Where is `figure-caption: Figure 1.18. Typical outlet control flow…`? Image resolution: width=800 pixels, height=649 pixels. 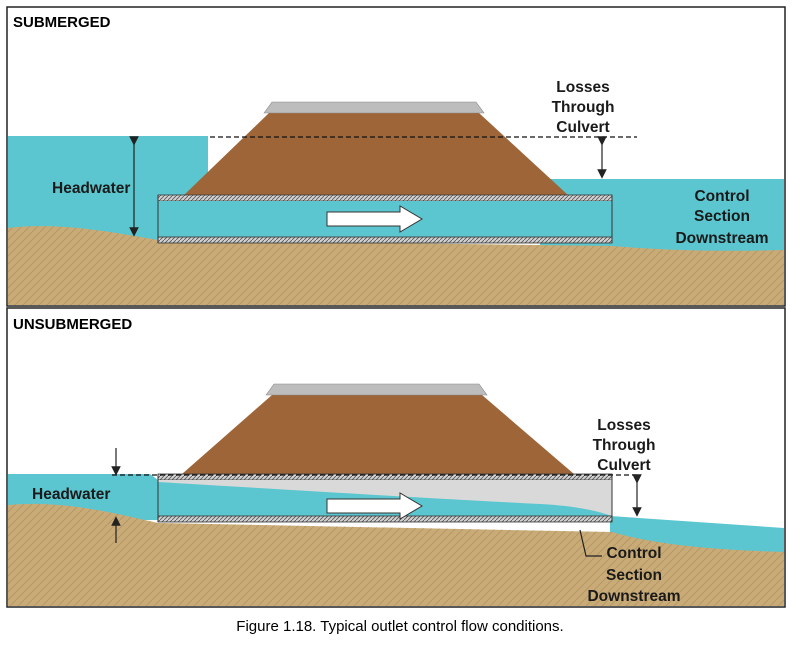 figure-caption: Figure 1.18. Typical outlet control flow… is located at coordinates (400, 626).